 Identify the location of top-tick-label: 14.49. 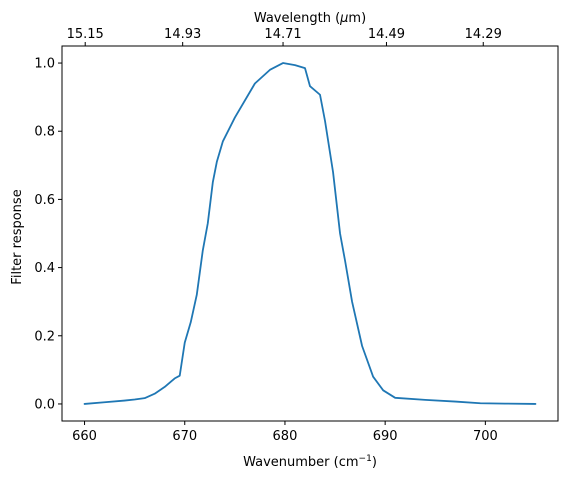
(386, 34).